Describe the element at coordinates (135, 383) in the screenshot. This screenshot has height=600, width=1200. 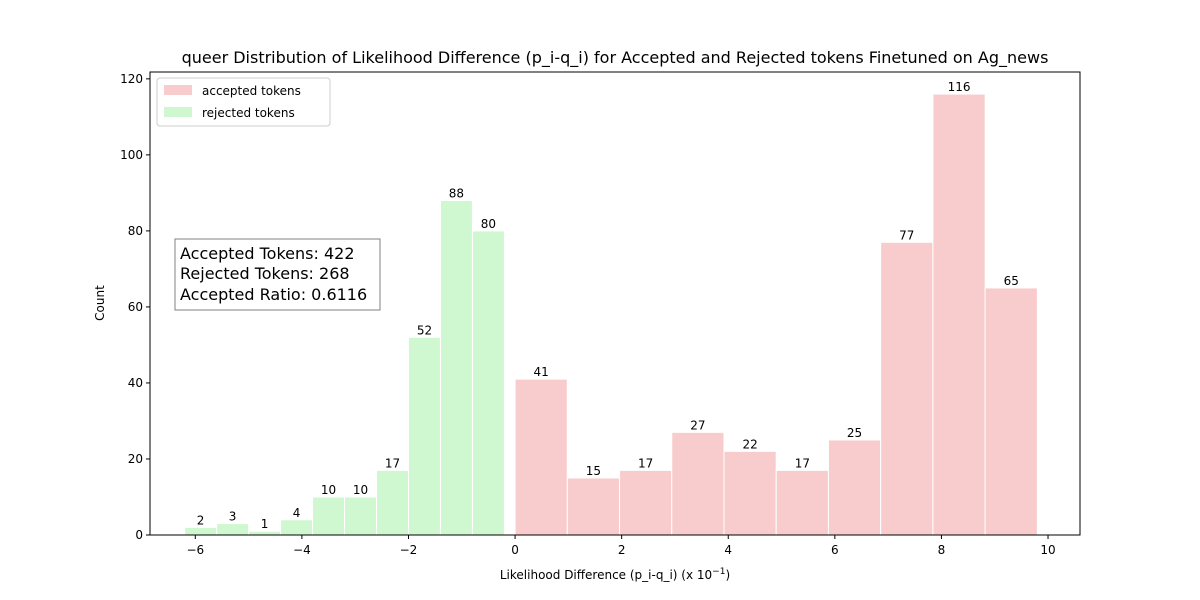
I see `y-tick-label-2: 40` at that location.